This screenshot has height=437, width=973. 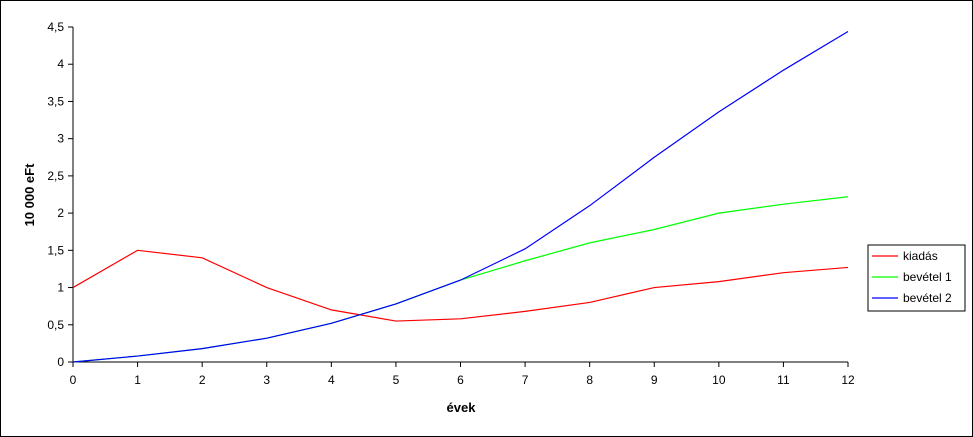 I want to click on y-tick-label: 4, so click(x=60, y=64).